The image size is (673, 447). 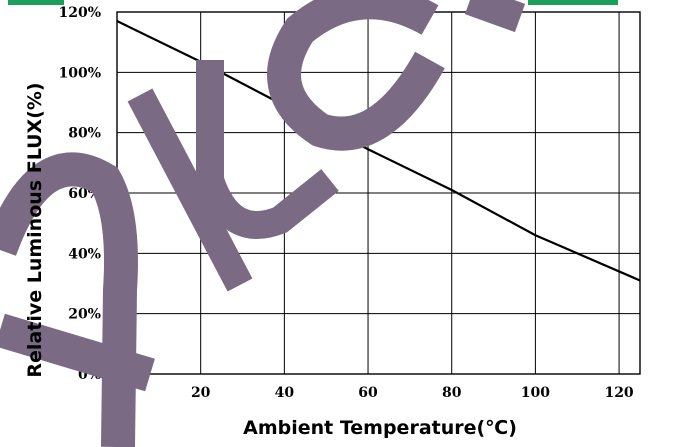 What do you see at coordinates (79, 73) in the screenshot?
I see `y-tick-label: 100%` at bounding box center [79, 73].